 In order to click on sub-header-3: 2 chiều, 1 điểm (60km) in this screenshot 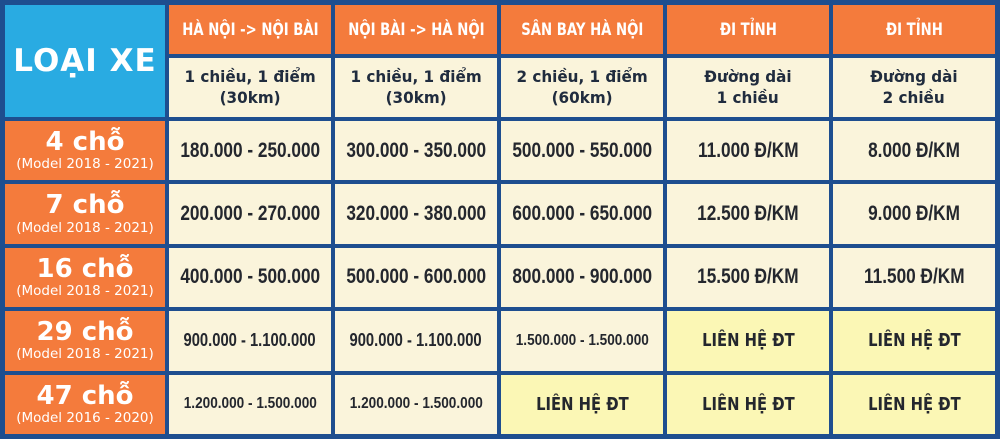, I will do `click(582, 87)`.